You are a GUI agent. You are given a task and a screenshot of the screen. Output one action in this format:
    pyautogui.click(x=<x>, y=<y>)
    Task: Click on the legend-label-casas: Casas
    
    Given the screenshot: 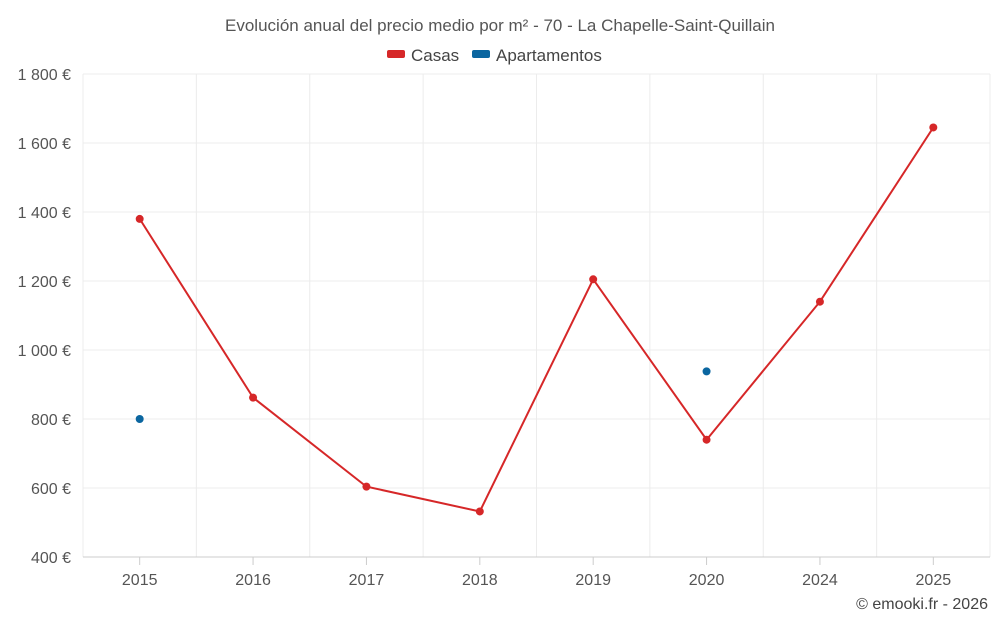 What is the action you would take?
    pyautogui.click(x=435, y=55)
    